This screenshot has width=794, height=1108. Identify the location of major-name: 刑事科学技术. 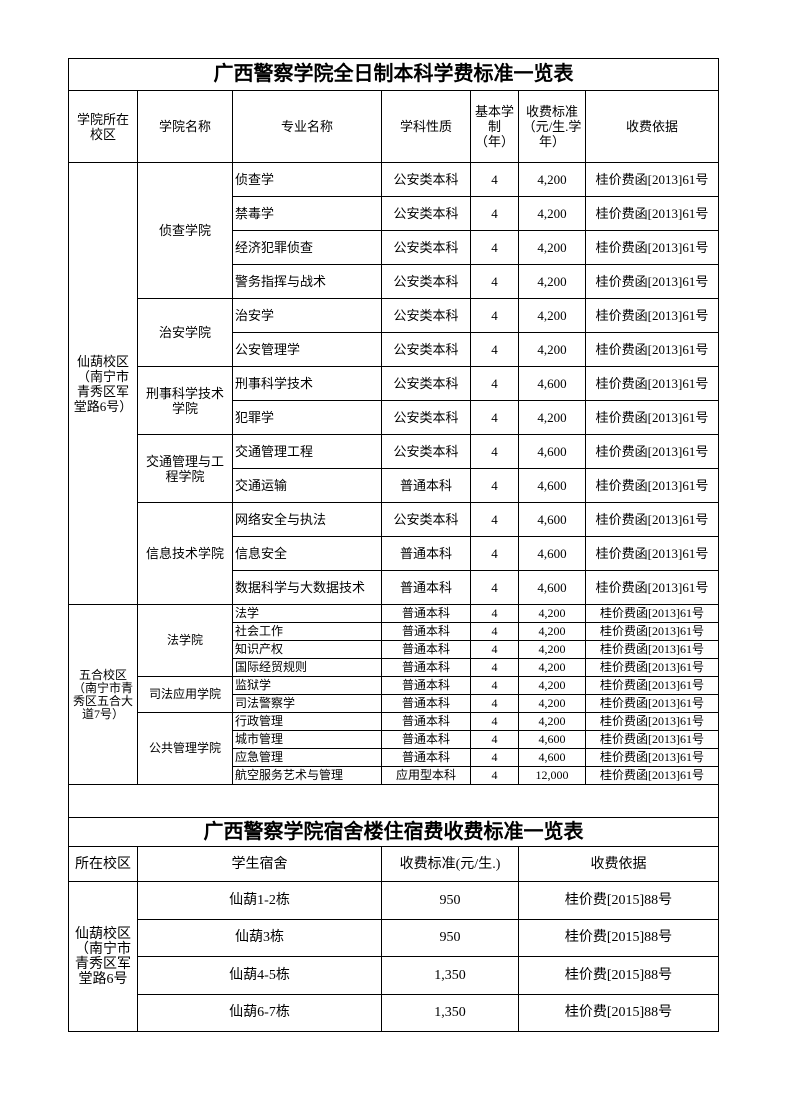
(307, 383).